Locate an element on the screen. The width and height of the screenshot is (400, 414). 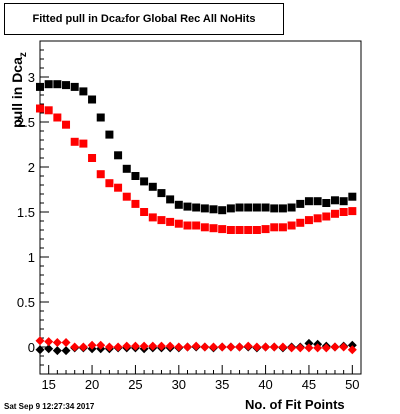
y-tick-label: 2.5 is located at coordinates (26, 122).